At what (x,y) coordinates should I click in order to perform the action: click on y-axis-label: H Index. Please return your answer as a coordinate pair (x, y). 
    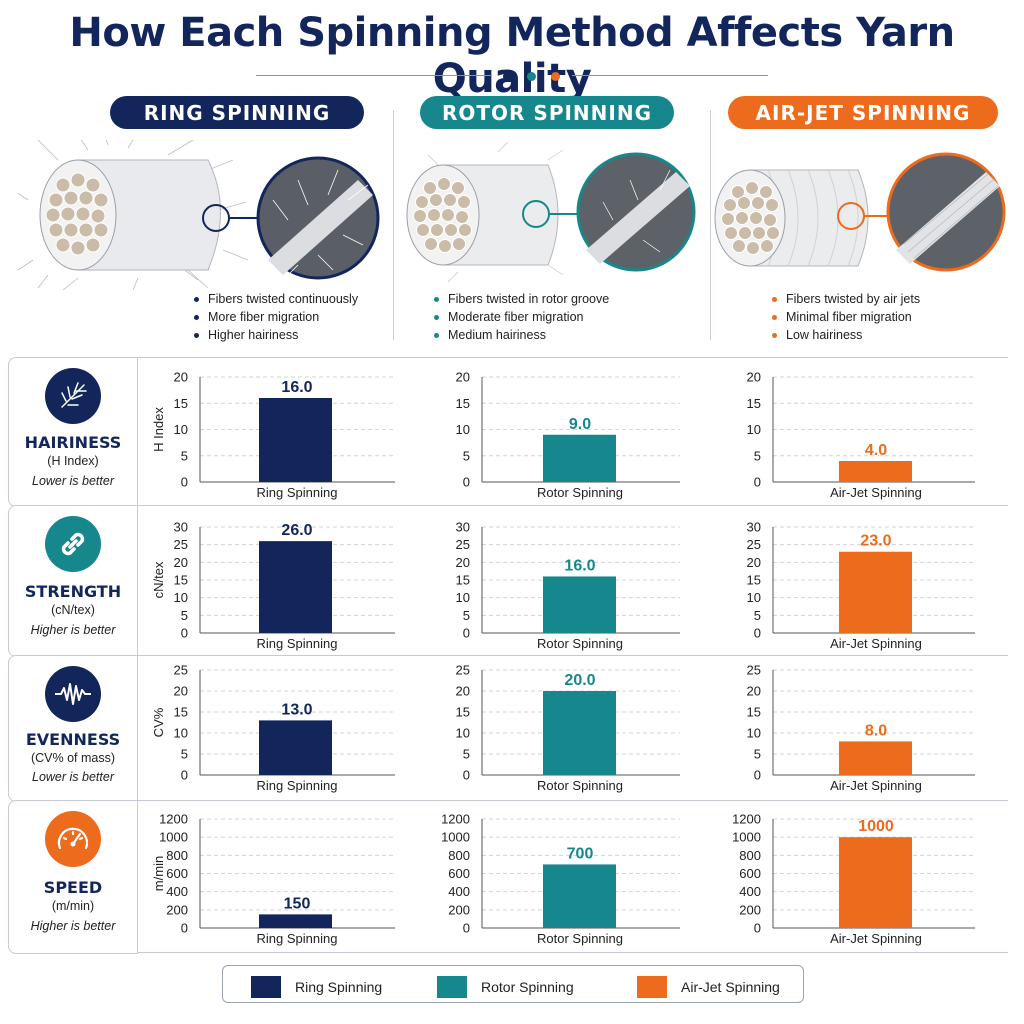
    Looking at the image, I should click on (158, 429).